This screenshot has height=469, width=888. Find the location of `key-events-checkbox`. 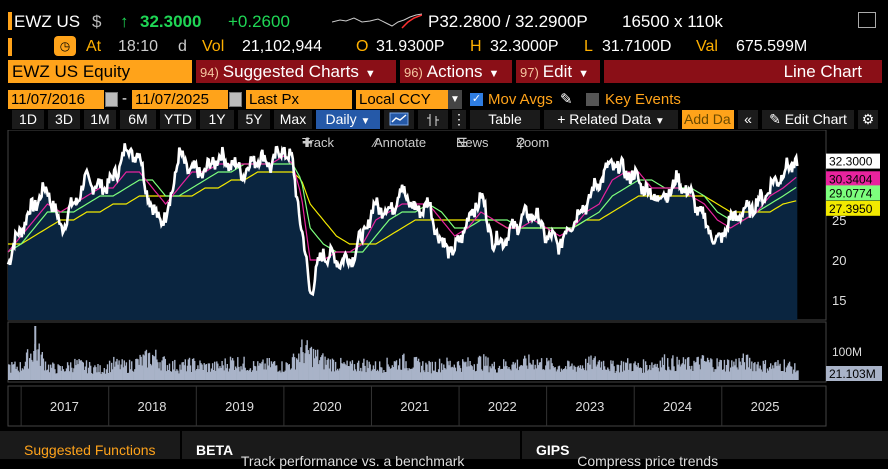

key-events-checkbox is located at coordinates (592, 99).